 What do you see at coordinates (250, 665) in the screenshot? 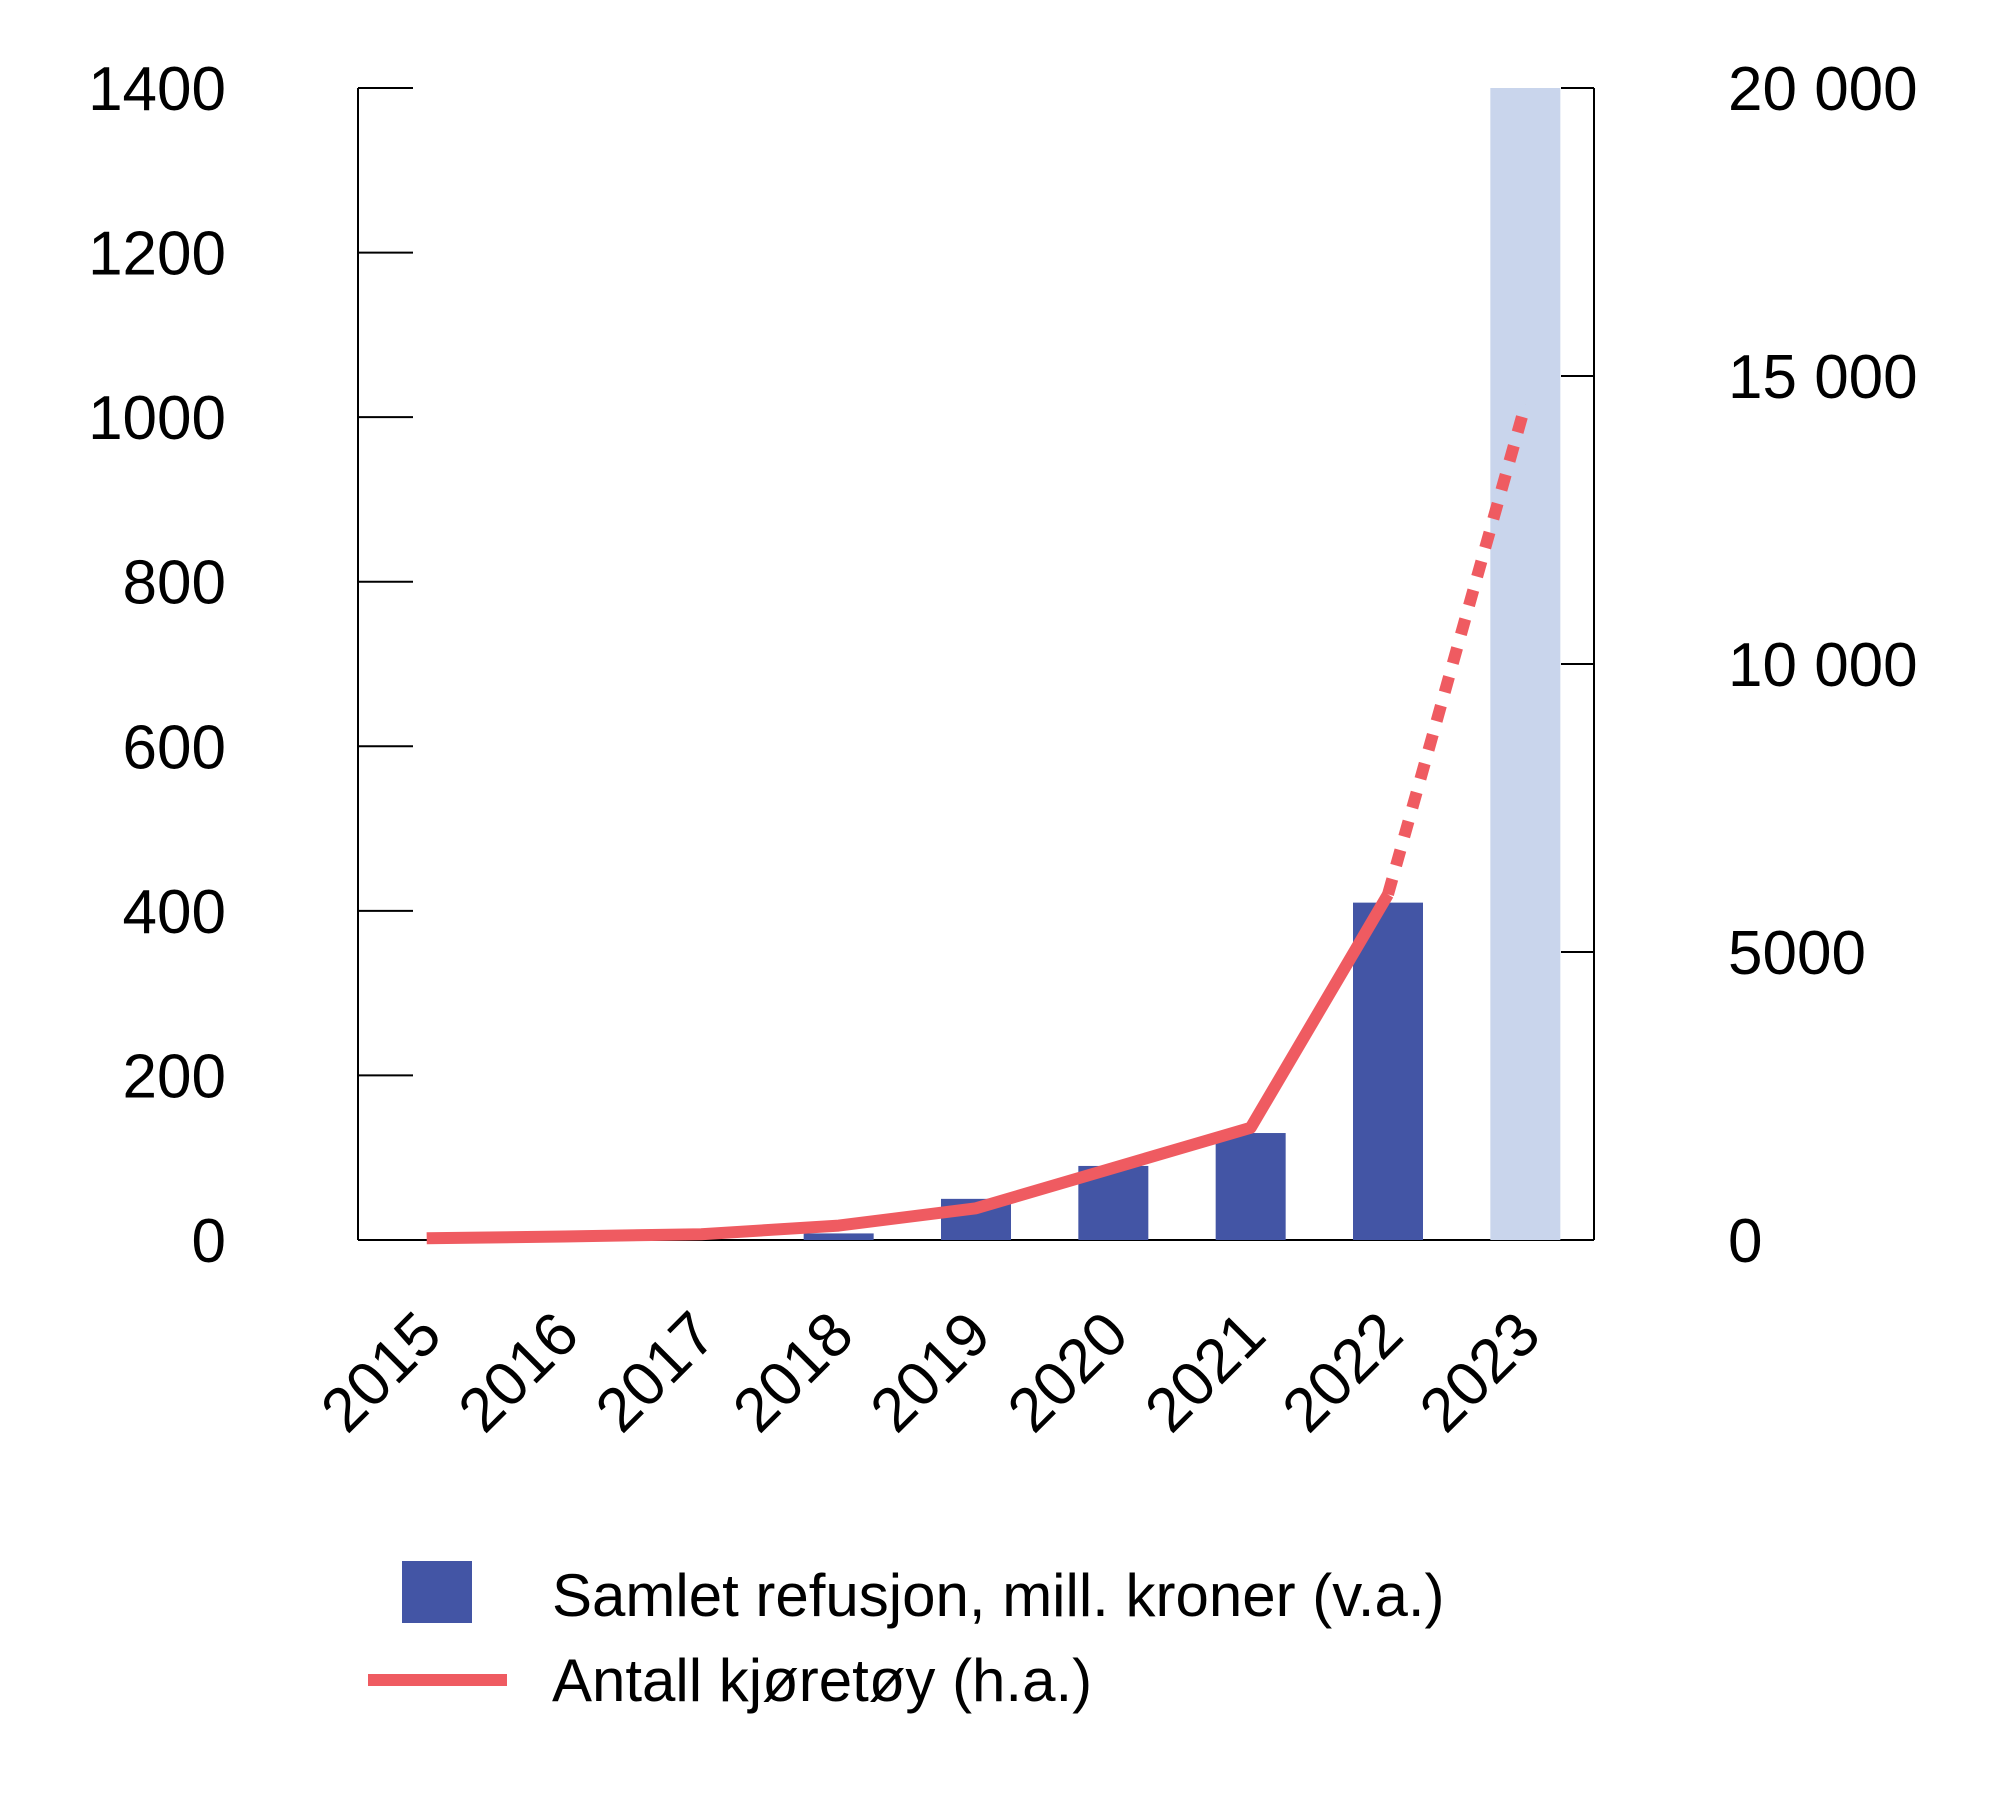
I see `left-axis-ticks: 0 200 400 600 800 1000 1200 1400` at bounding box center [250, 665].